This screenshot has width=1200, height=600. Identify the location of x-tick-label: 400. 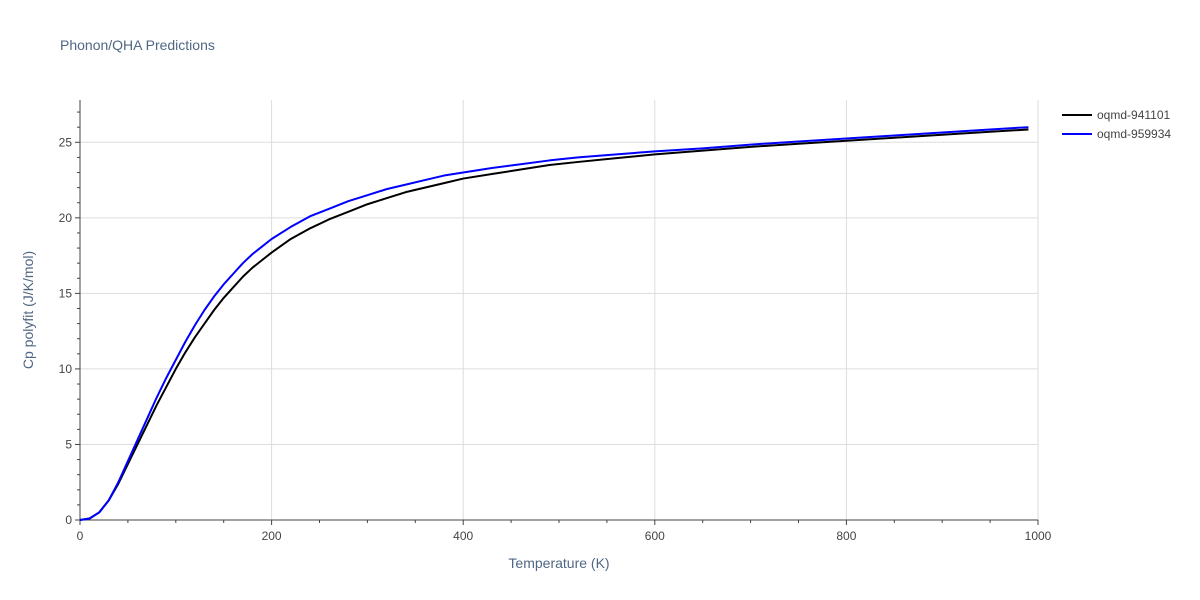
(463, 536).